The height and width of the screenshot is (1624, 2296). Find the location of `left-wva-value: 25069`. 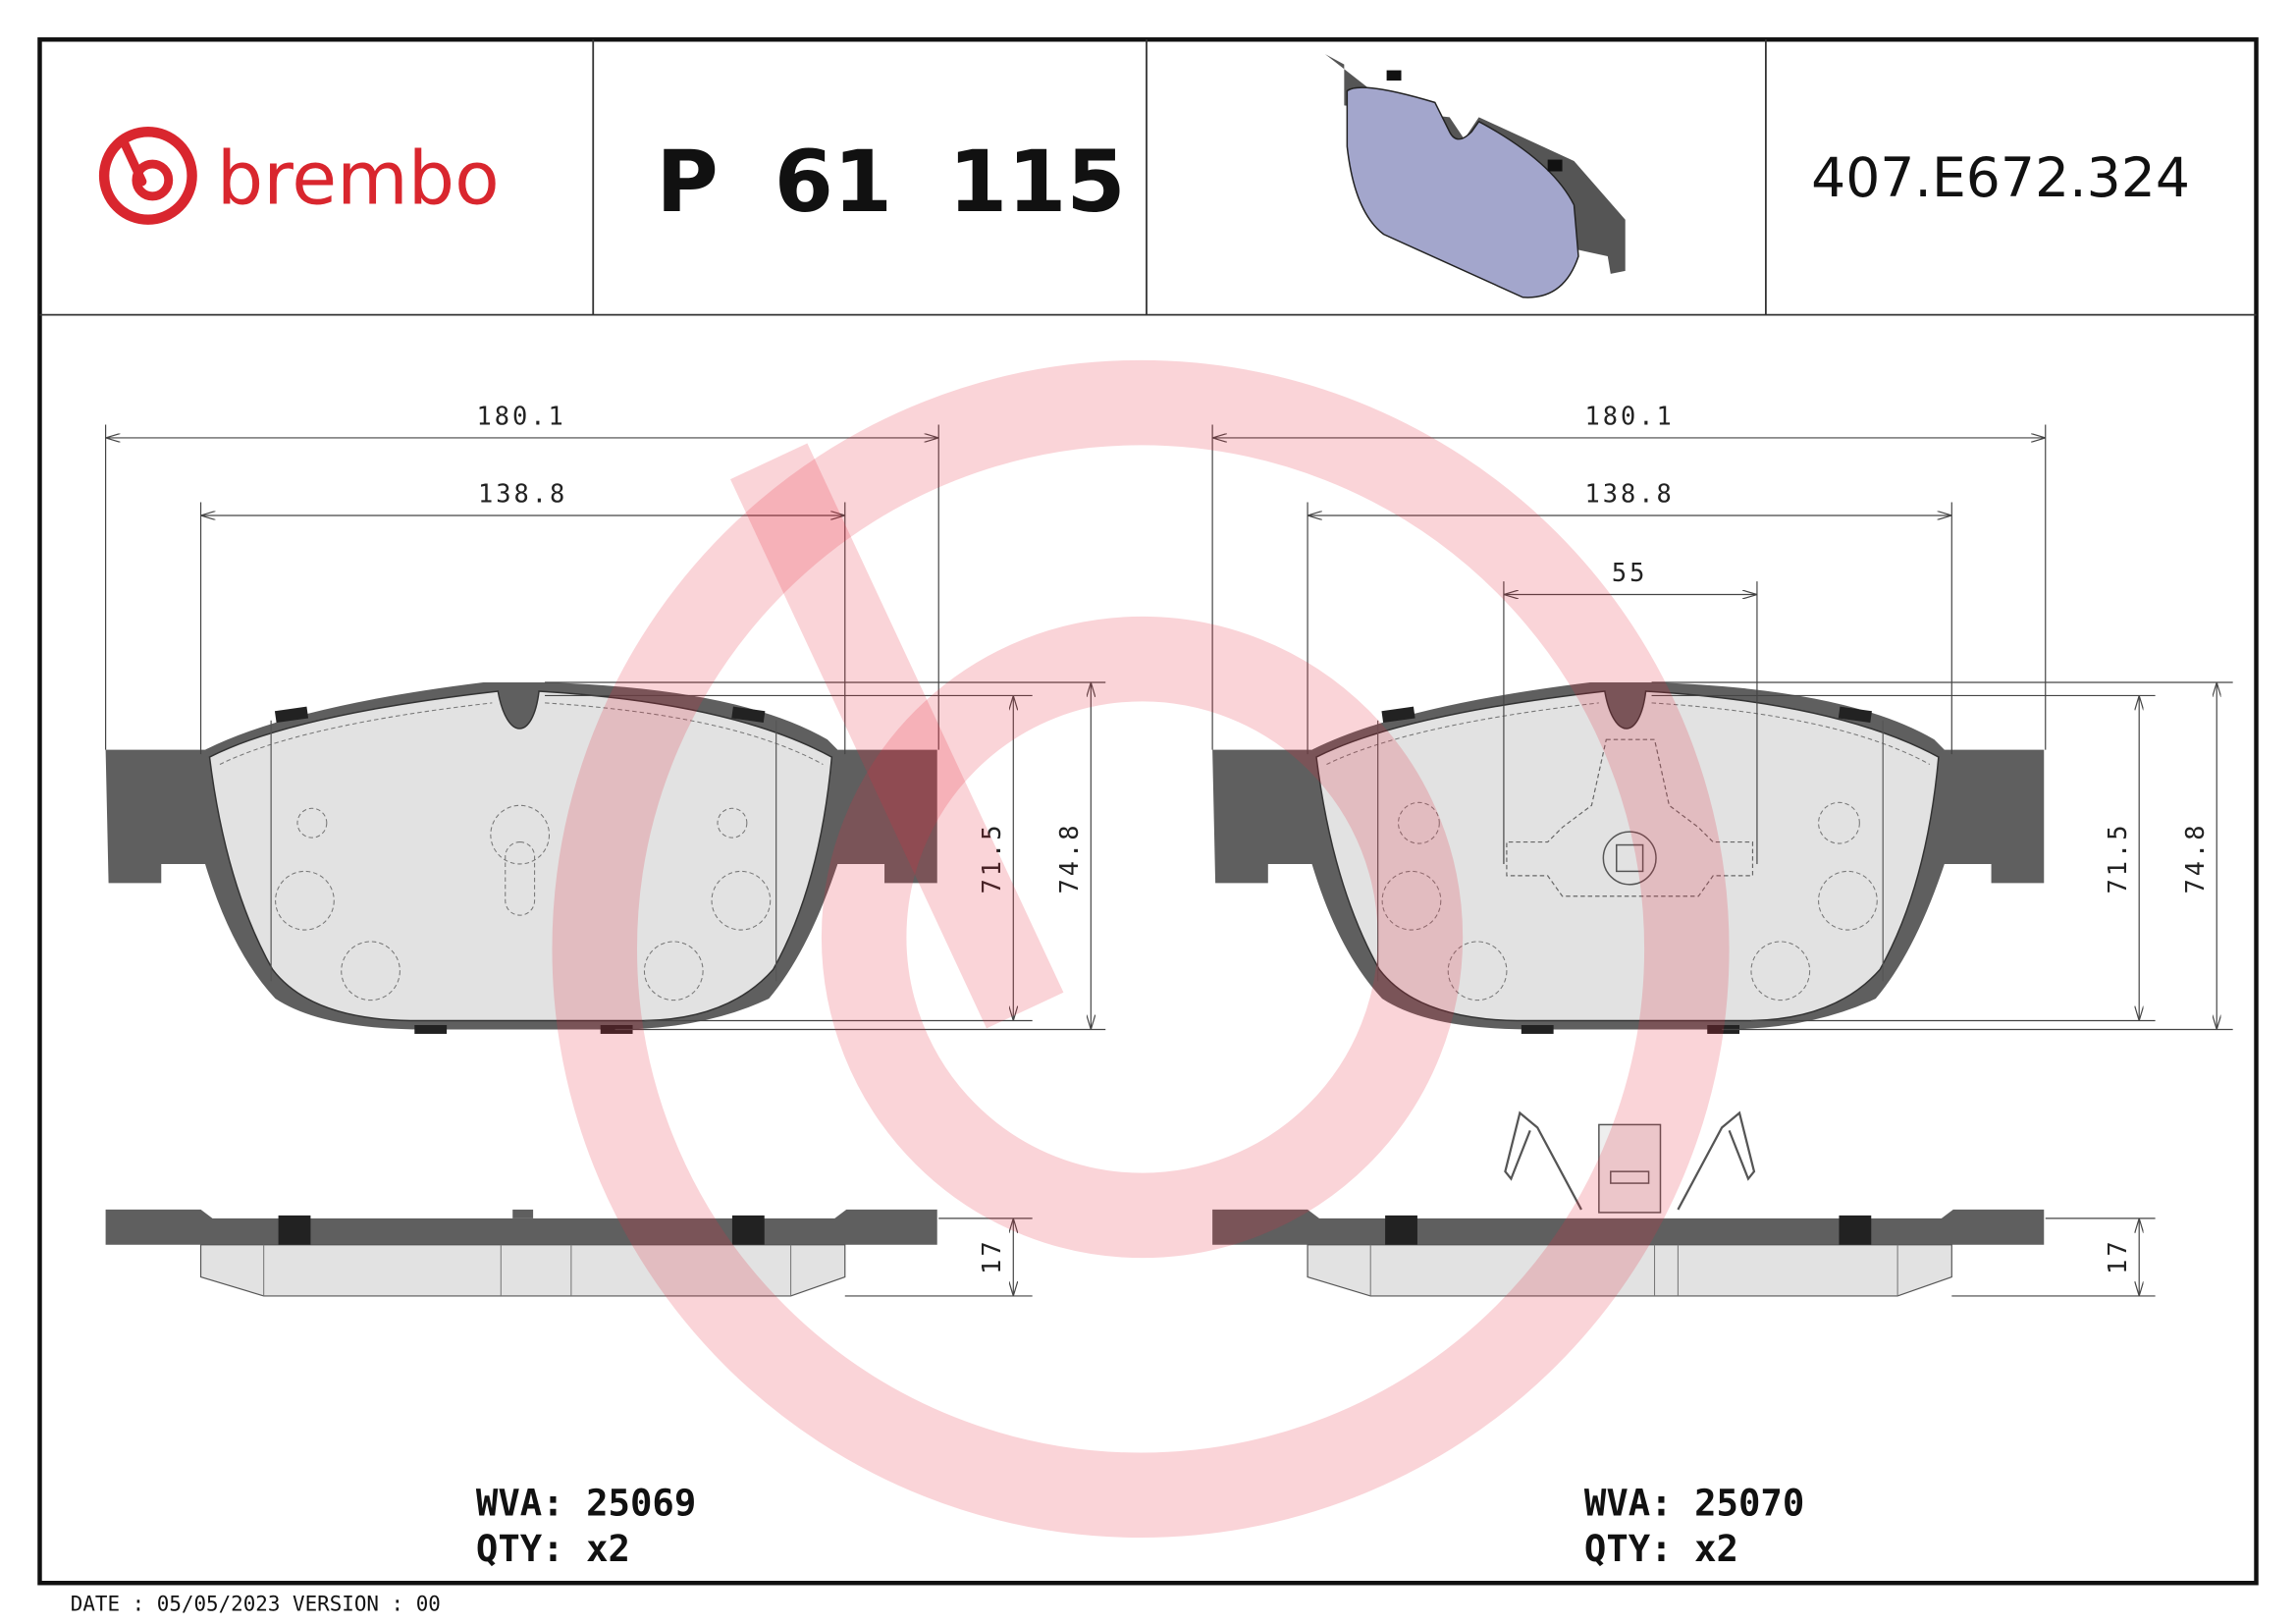

left-wva-value: 25069 is located at coordinates (641, 1503).